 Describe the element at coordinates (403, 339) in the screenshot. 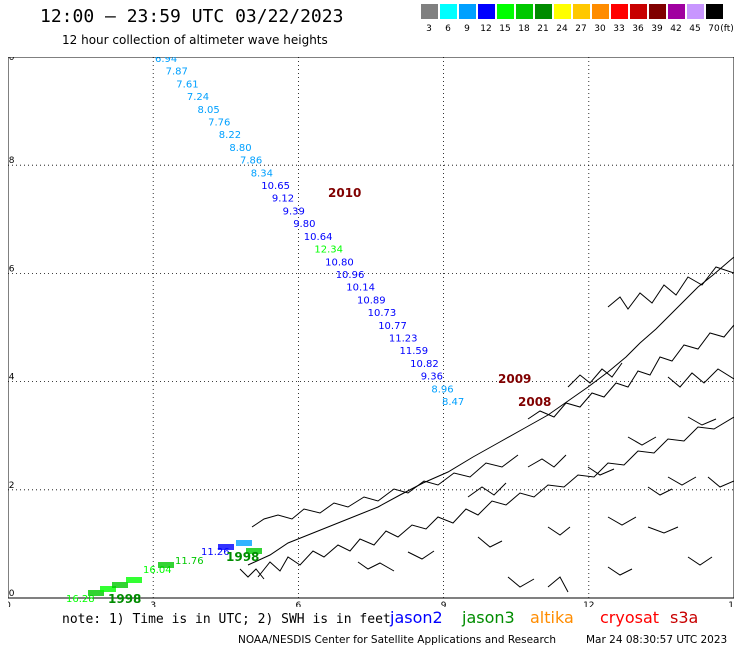

I see `wave-height-value: 11.23` at that location.